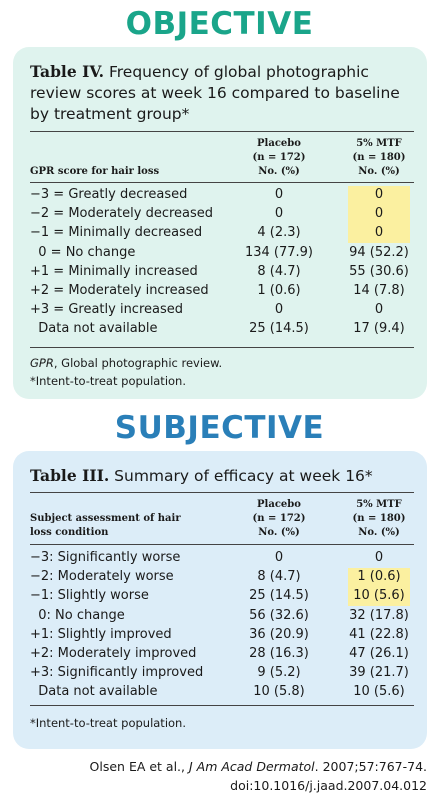  What do you see at coordinates (220, 577) in the screenshot?
I see `table-row: −2: Moderately worse 8 (4.7) 1 (0.6)` at bounding box center [220, 577].